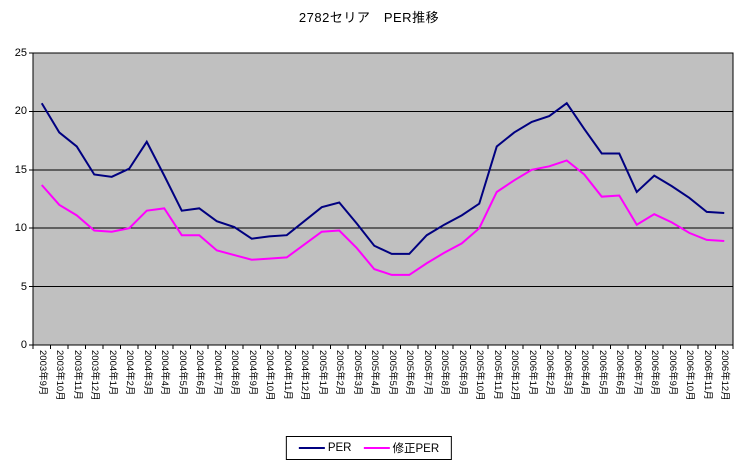 The image size is (738, 463). I want to click on x-axis-label: 2004年7月, so click(217, 373).